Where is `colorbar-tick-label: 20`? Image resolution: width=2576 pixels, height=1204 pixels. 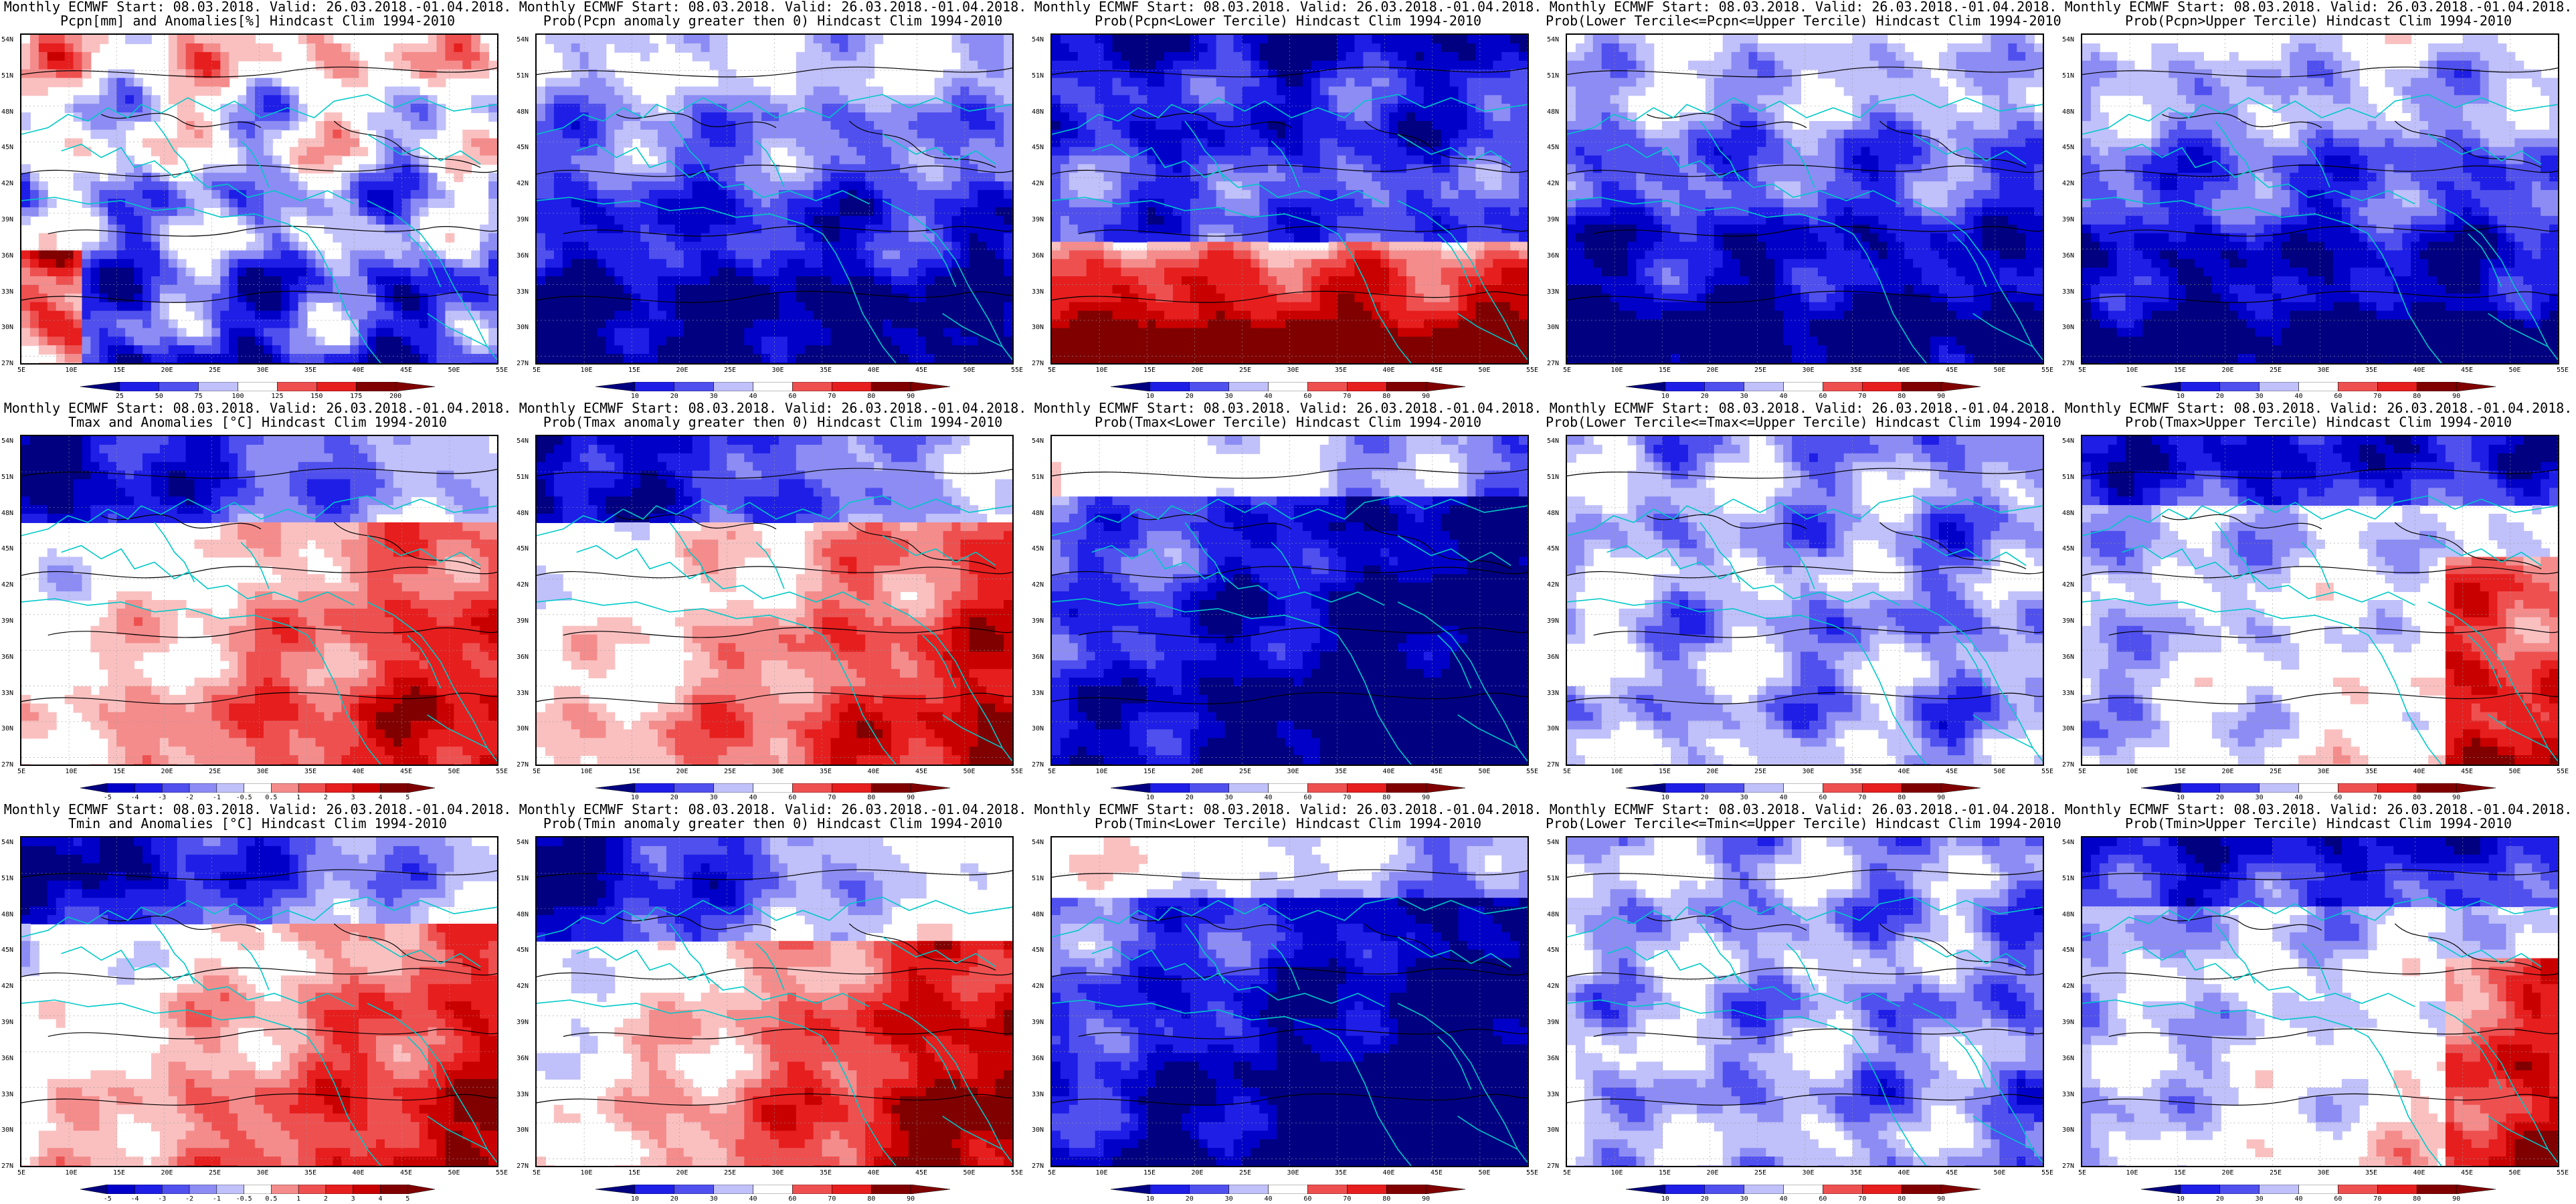 colorbar-tick-label: 20 is located at coordinates (1705, 1199).